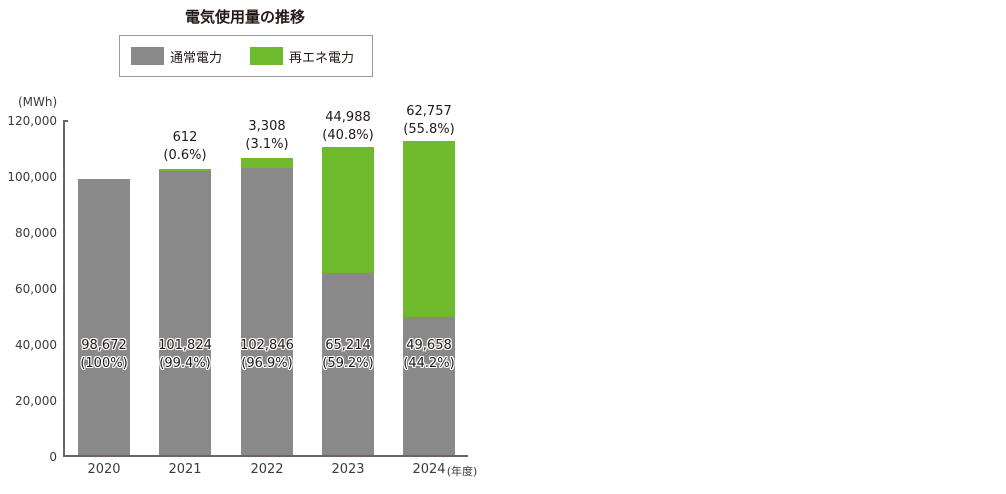 The image size is (1006, 494). Describe the element at coordinates (266, 56) in the screenshot. I see `legend-swatch-renewable` at that location.